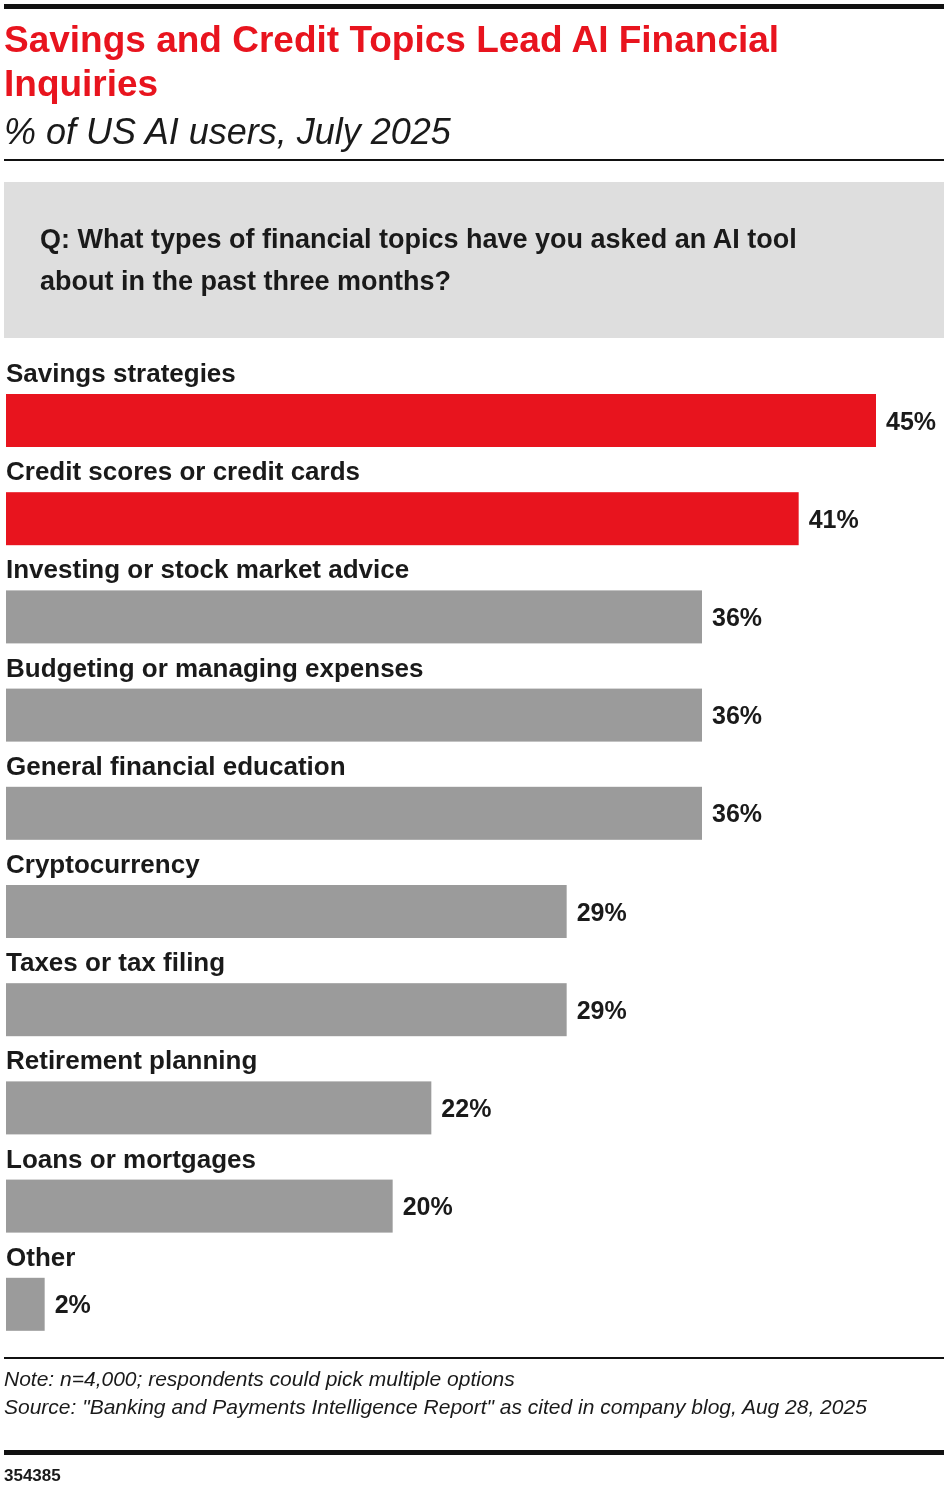 The image size is (948, 1498). What do you see at coordinates (103, 864) in the screenshot?
I see `y-tick-label: Cryptocurrency` at bounding box center [103, 864].